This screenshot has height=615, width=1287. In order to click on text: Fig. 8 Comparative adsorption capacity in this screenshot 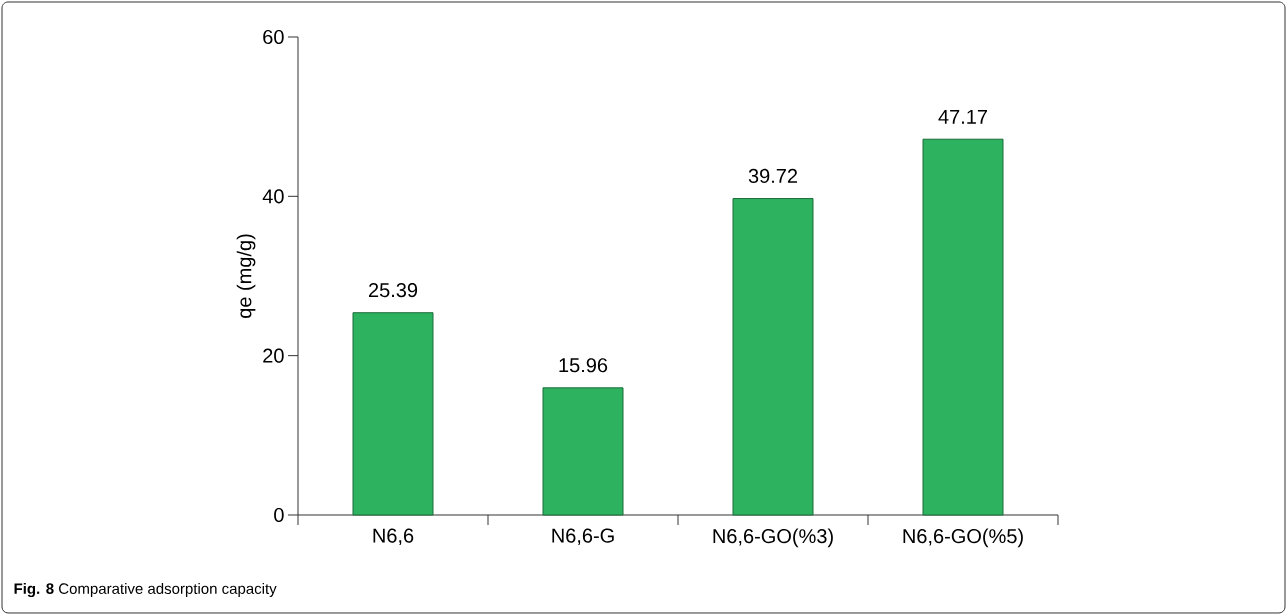, I will do `click(145, 590)`.